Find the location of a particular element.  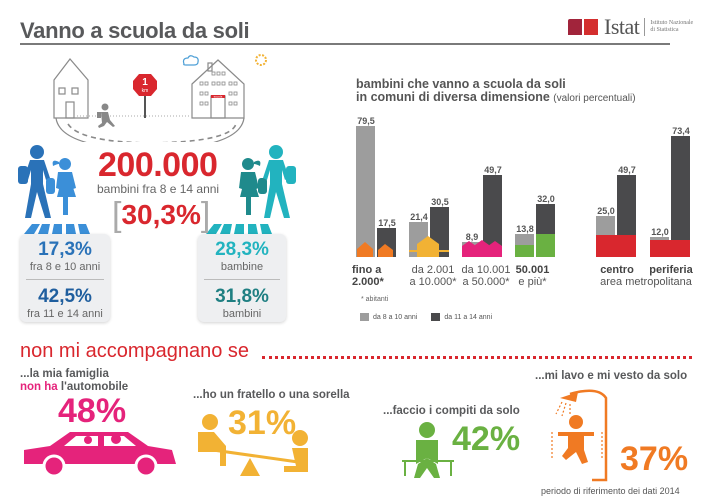

metro-group-label: area metropolitana is located at coordinates (646, 282).